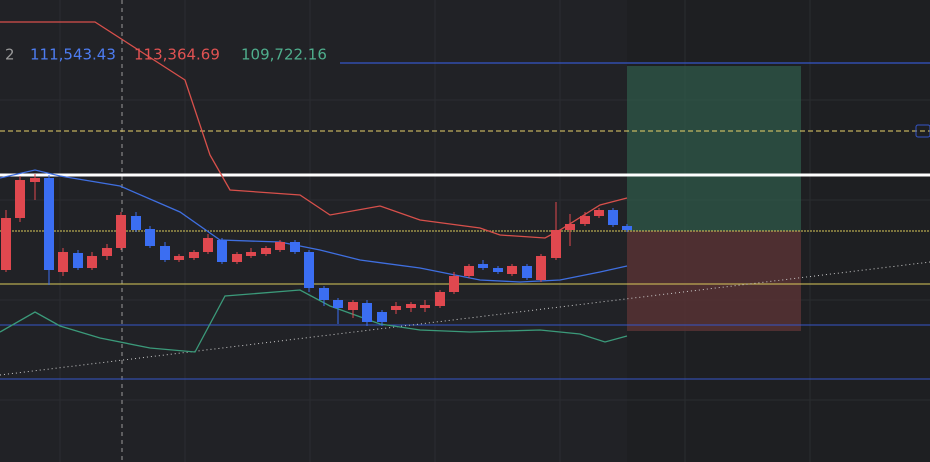 The image size is (930, 462). Describe the element at coordinates (714, 148) in the screenshot. I see `profit-zone` at that location.